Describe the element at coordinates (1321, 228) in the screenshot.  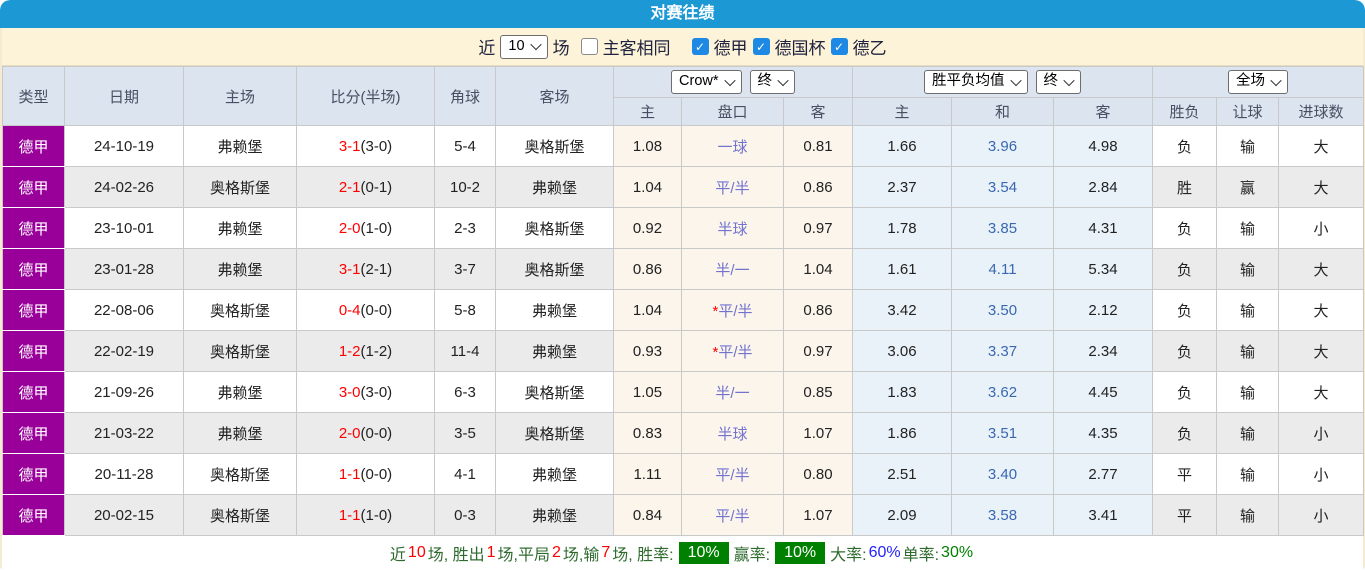
I see `goals-result: 小` at that location.